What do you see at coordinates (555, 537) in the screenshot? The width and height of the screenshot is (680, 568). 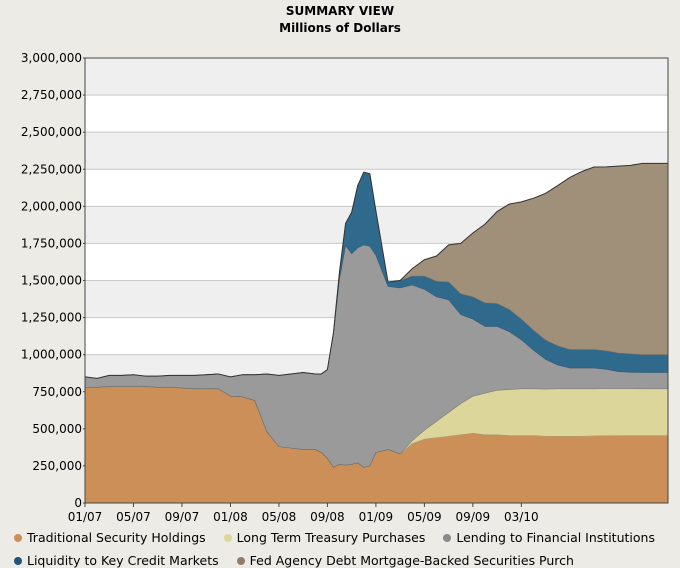 I see `legend-label-lending: Lending to Financial Institutions` at bounding box center [555, 537].